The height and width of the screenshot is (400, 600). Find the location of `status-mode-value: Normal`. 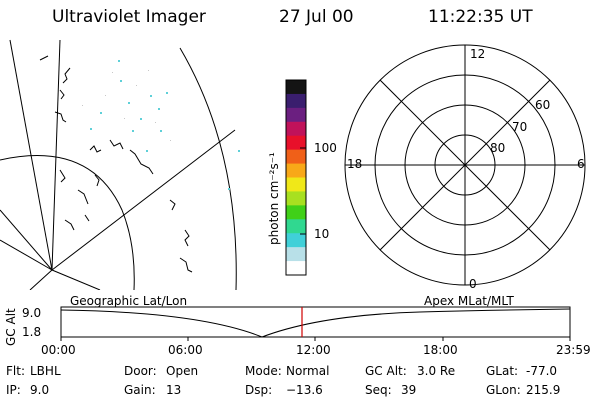

status-mode-value: Normal is located at coordinates (308, 371).